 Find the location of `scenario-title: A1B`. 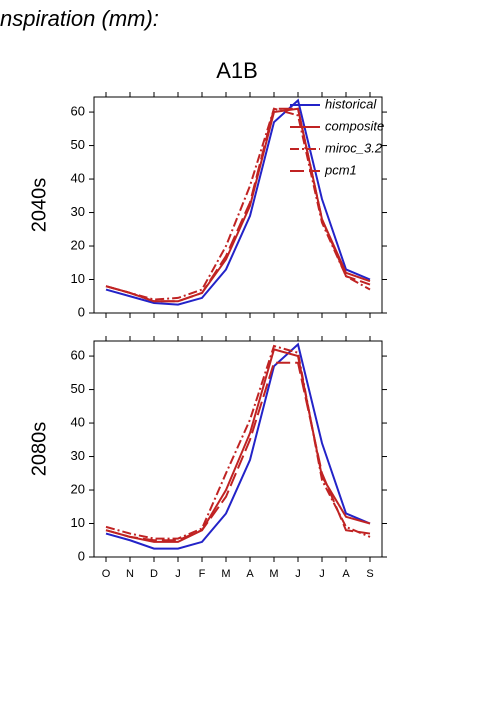

scenario-title: A1B is located at coordinates (237, 70).